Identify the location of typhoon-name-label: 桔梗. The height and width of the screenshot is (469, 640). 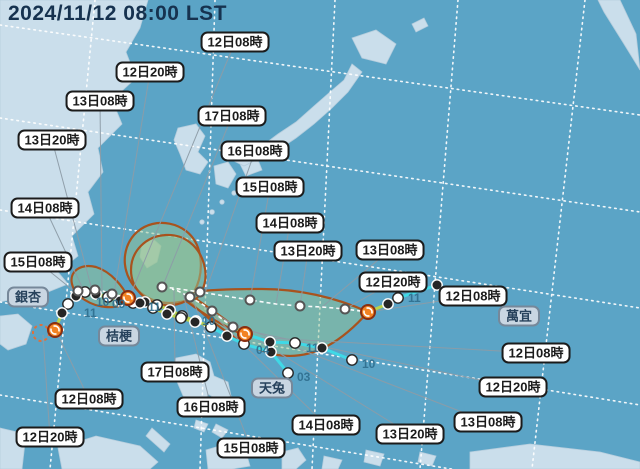
(119, 336).